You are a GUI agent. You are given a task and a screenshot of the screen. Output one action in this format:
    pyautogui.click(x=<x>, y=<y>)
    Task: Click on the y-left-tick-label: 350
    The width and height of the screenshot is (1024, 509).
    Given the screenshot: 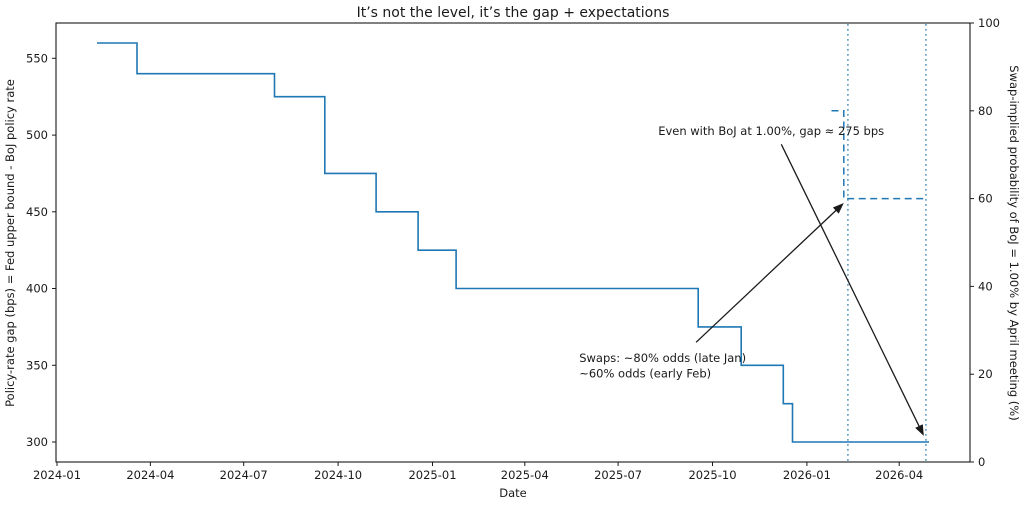 What is the action you would take?
    pyautogui.click(x=37, y=365)
    